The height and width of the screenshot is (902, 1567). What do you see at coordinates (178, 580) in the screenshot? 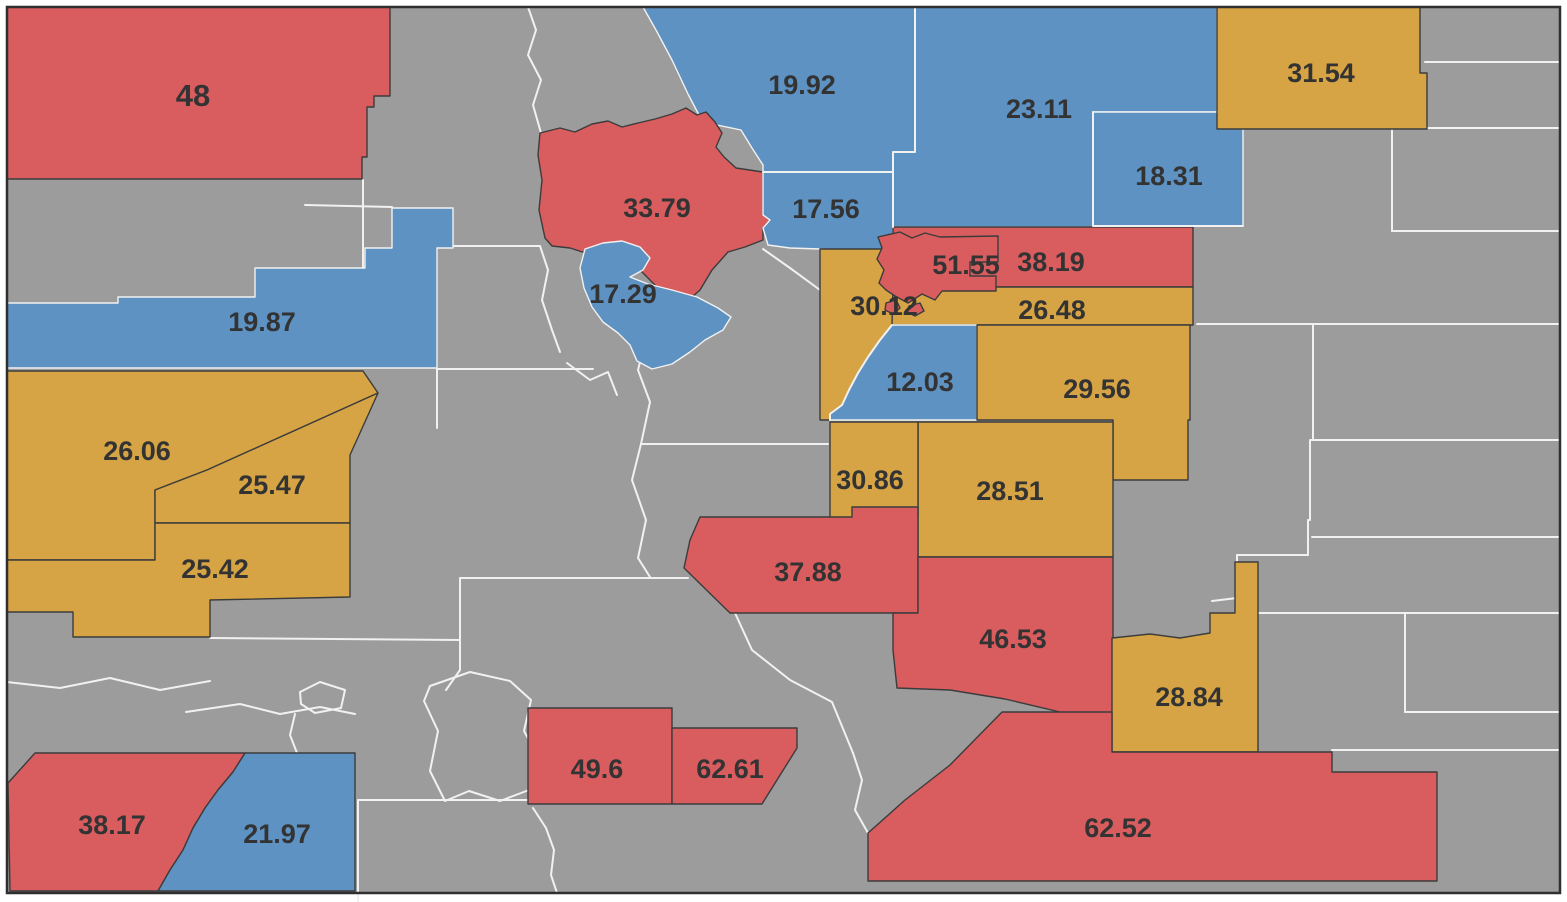
I see `county-region-25.42` at bounding box center [178, 580].